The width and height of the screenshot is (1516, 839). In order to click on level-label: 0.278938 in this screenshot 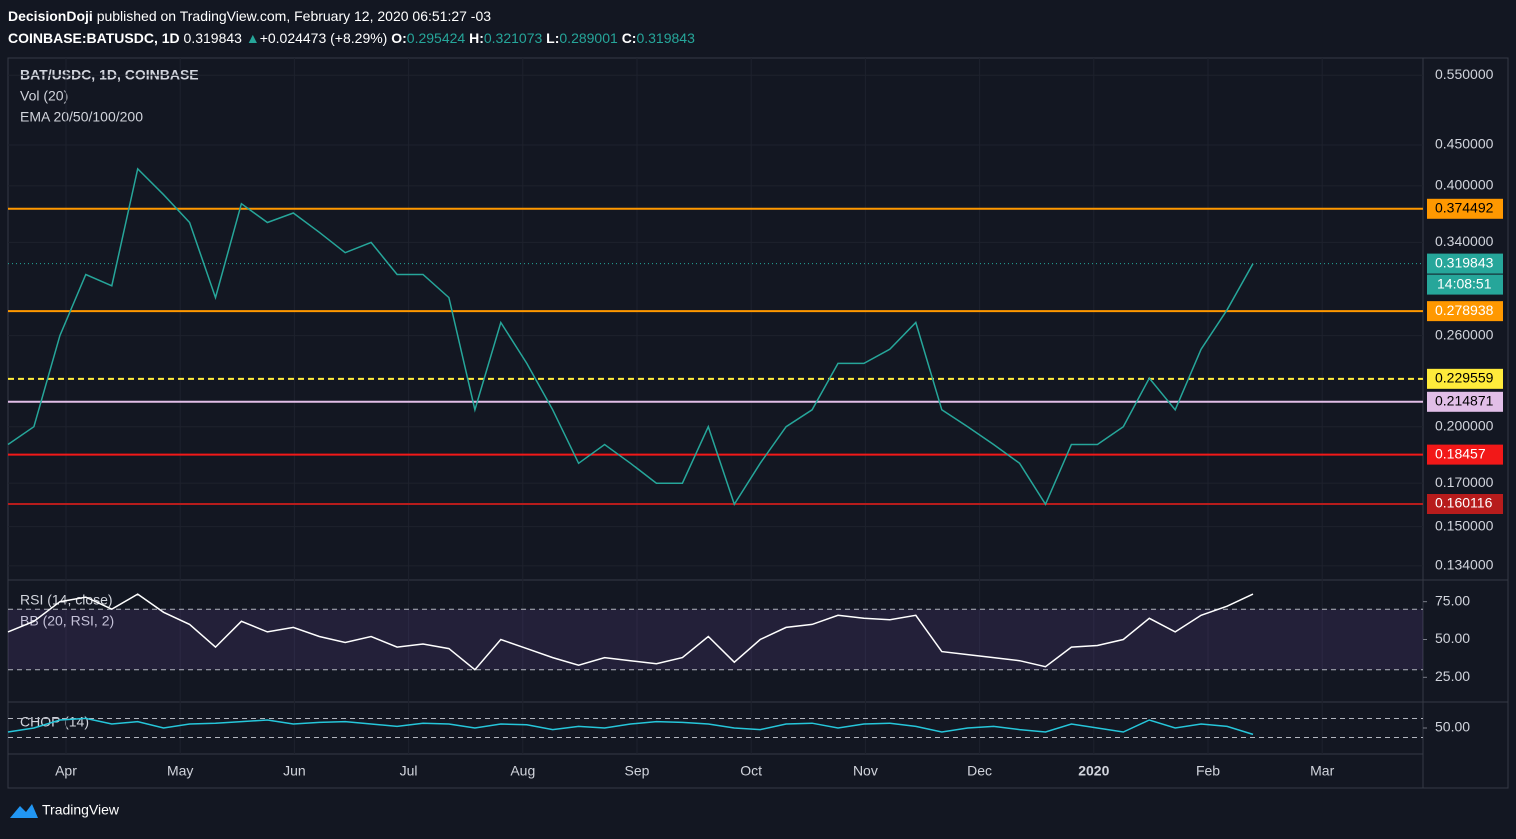, I will do `click(1464, 310)`.